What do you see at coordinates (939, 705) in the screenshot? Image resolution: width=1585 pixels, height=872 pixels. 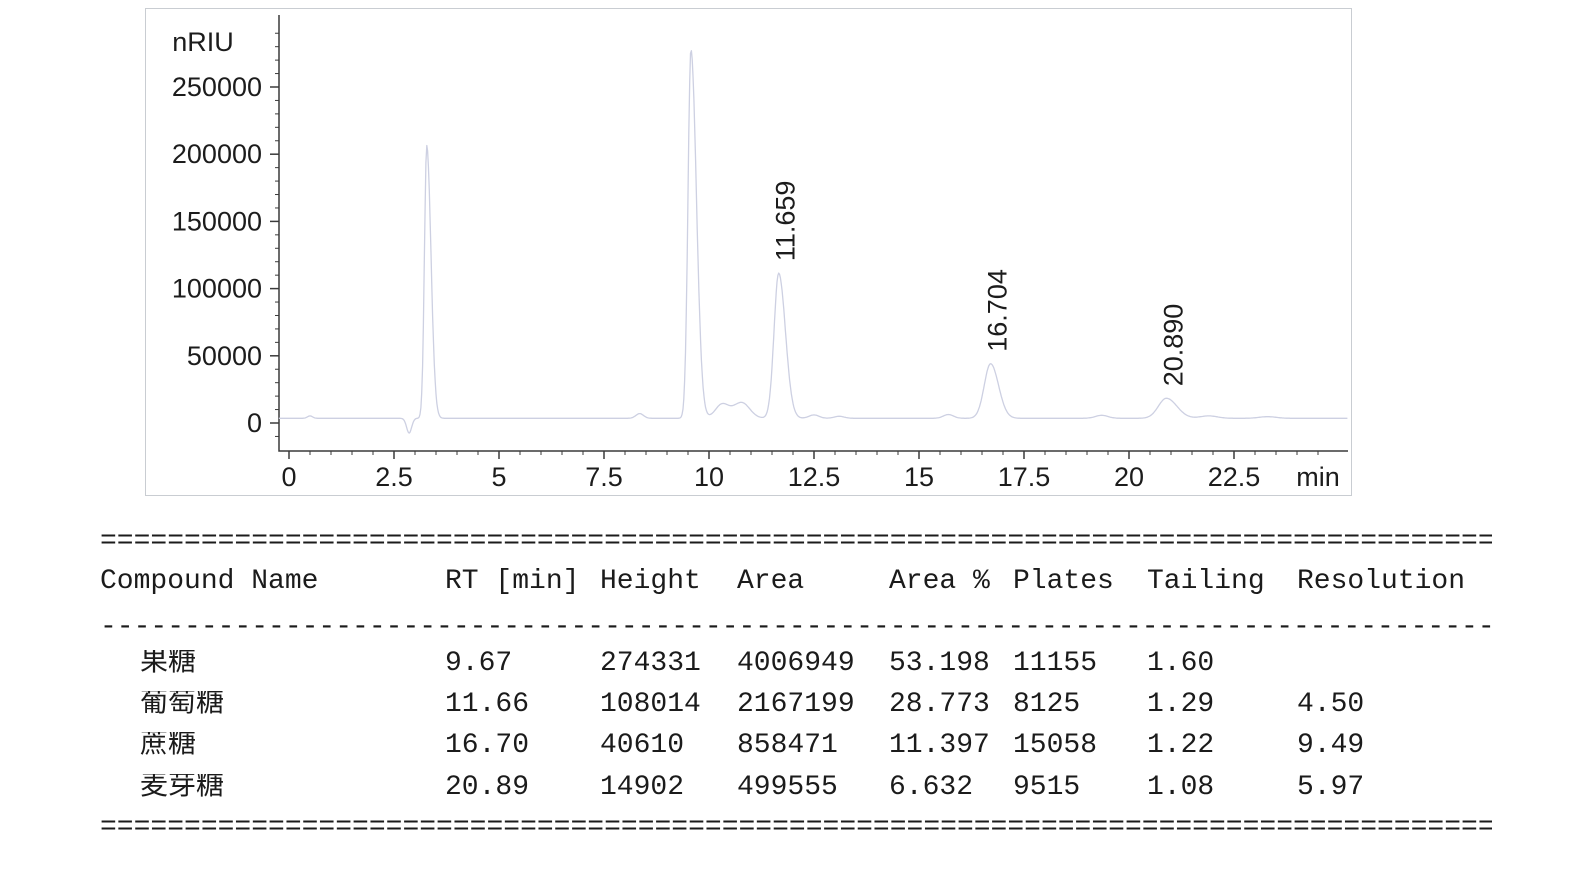 I see `table-cell: 28.773` at bounding box center [939, 705].